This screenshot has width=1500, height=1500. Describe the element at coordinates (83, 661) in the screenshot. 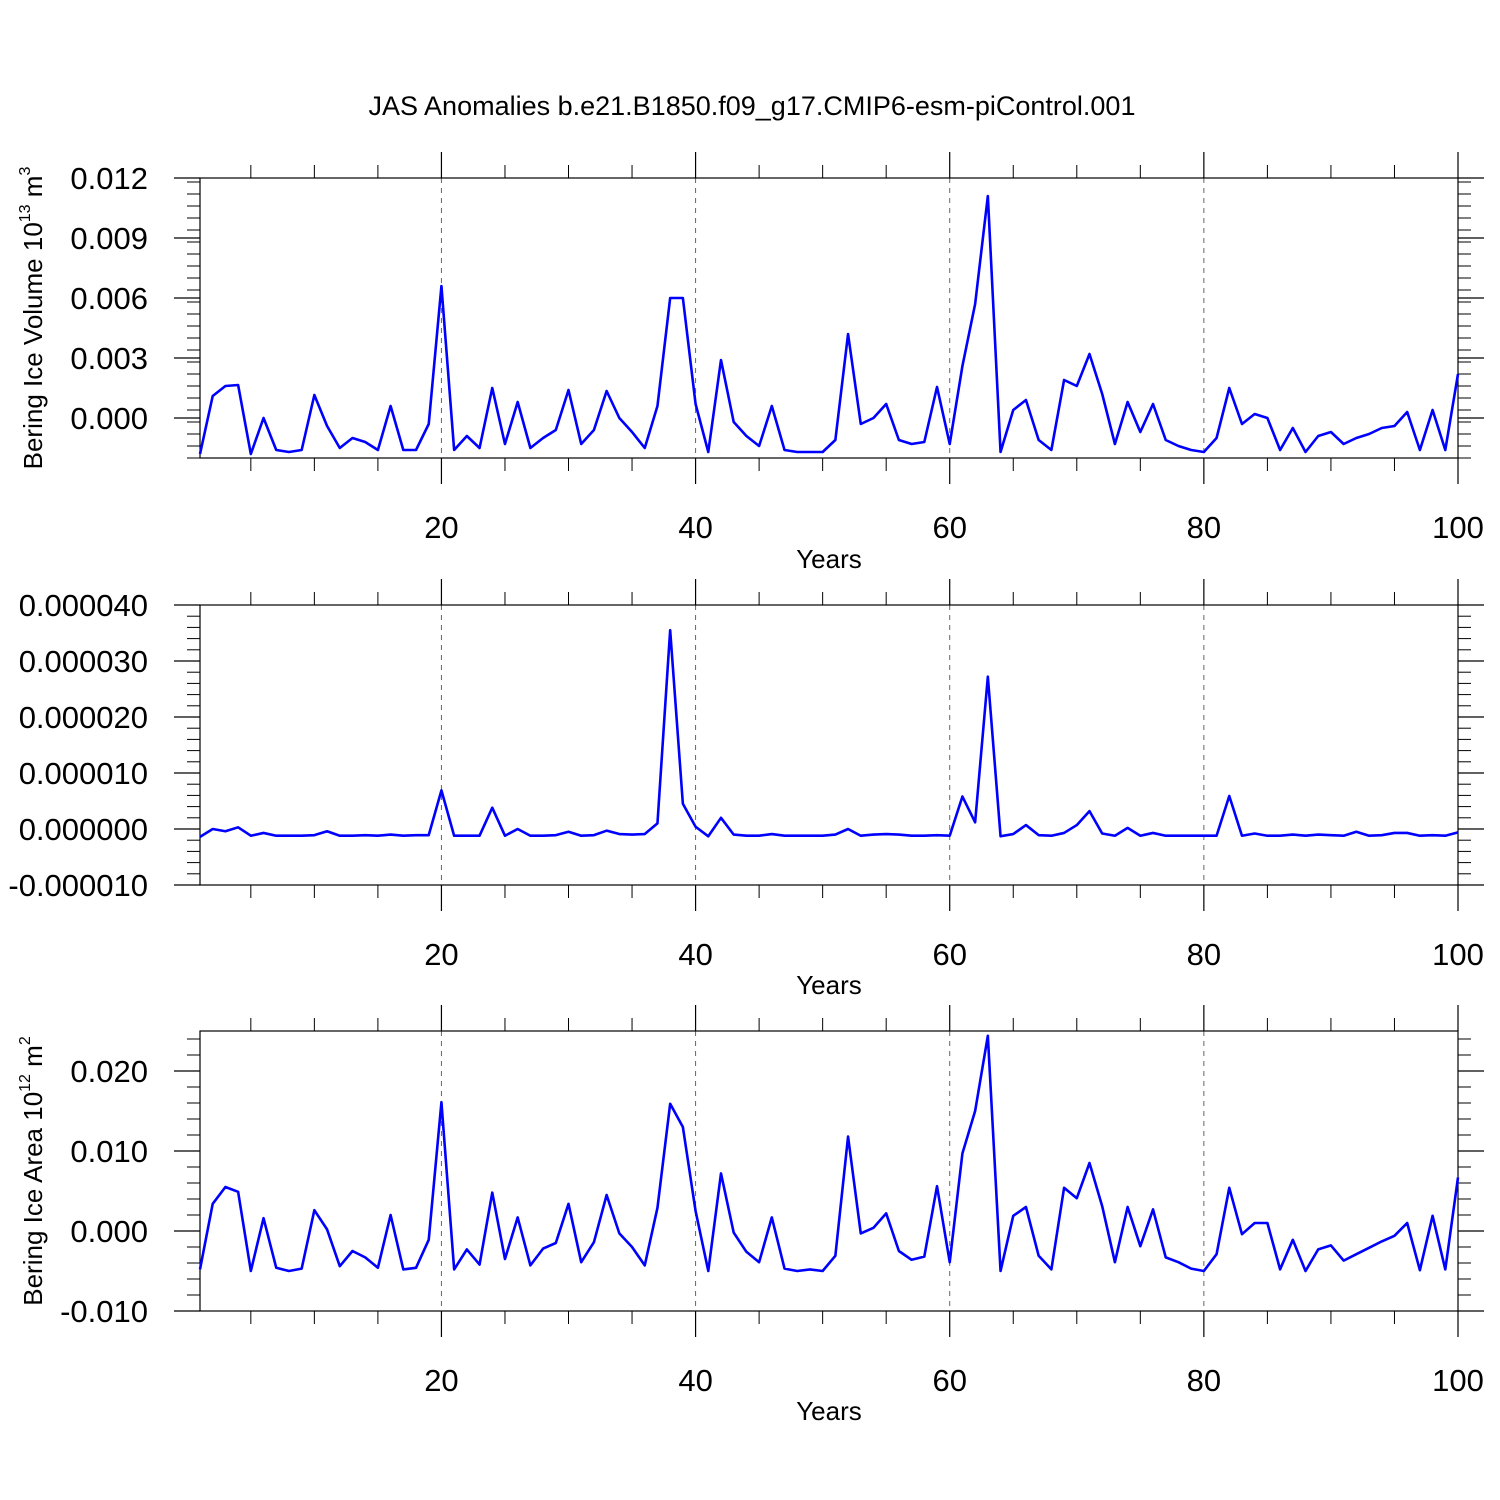

I see `y-tick-label: 0.000030` at that location.